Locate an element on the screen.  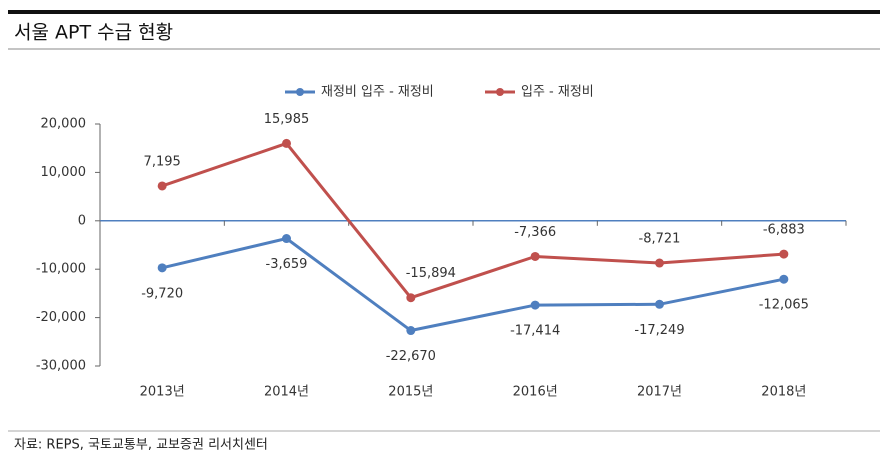
data-label: -7,366 is located at coordinates (535, 232).